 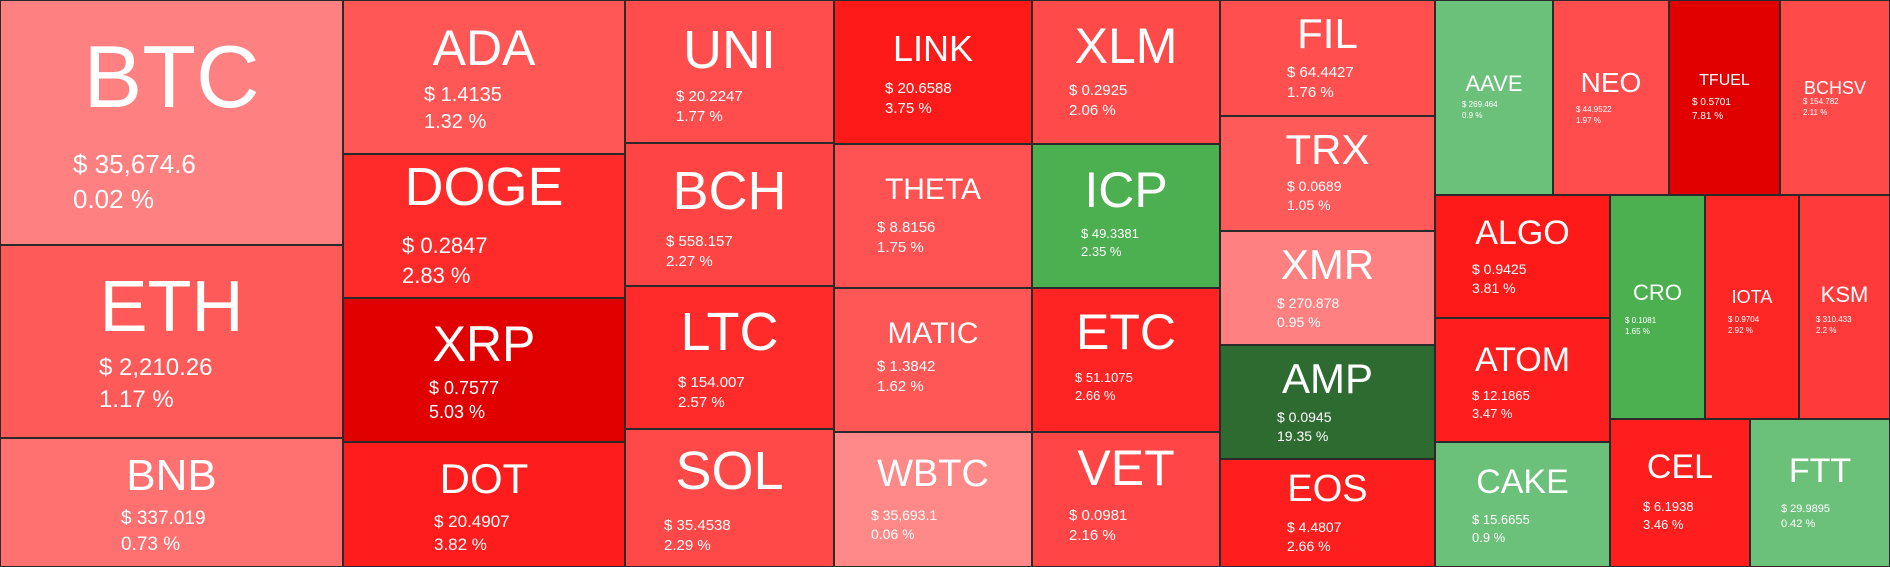 I want to click on coin-tile-ftt: FTT $ 29.9895 0.42 %, so click(x=1820, y=493).